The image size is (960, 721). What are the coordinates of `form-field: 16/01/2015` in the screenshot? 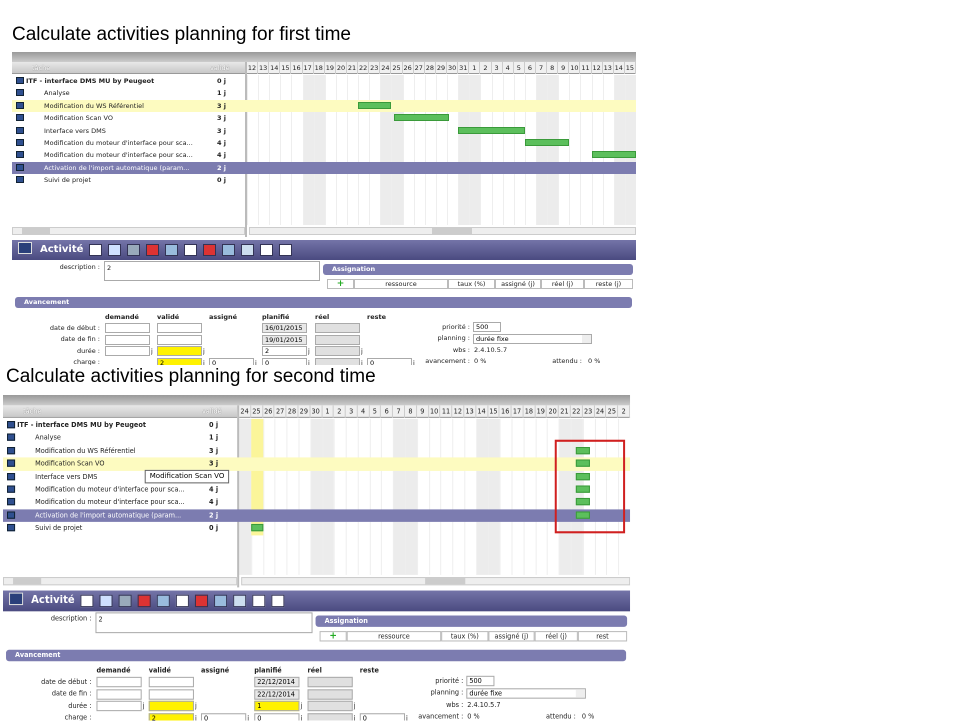 It's located at (284, 328).